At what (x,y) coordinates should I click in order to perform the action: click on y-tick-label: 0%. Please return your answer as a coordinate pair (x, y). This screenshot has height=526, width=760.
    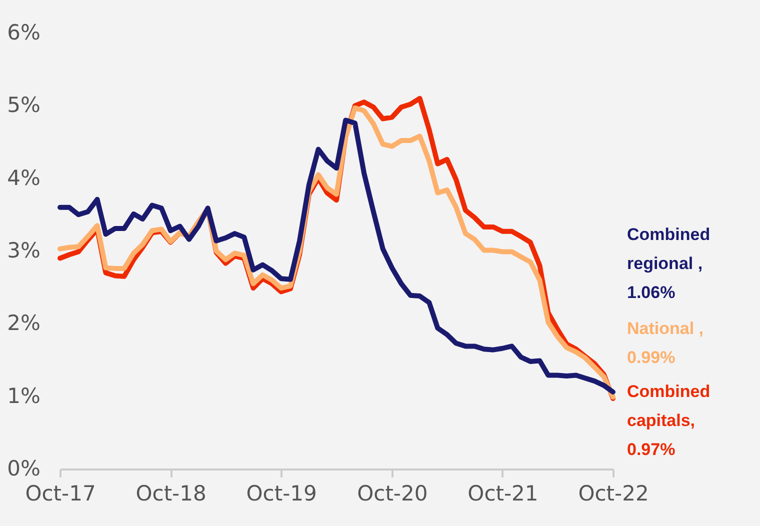
    Looking at the image, I should click on (23, 468).